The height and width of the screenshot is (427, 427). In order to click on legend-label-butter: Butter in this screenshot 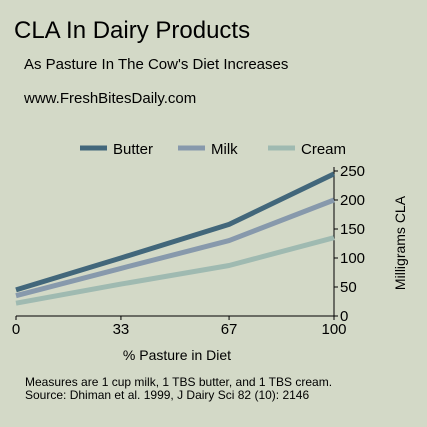, I will do `click(133, 149)`.